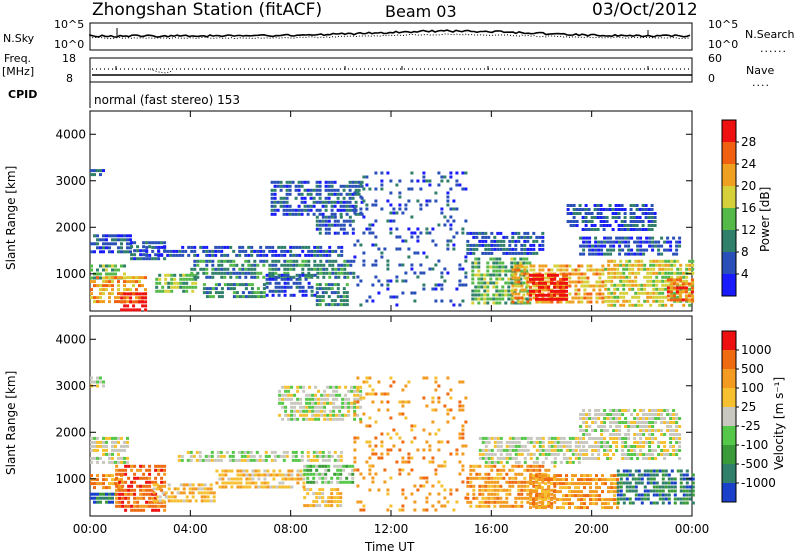 The image size is (800, 554). I want to click on nsky-trace, so click(390, 33).